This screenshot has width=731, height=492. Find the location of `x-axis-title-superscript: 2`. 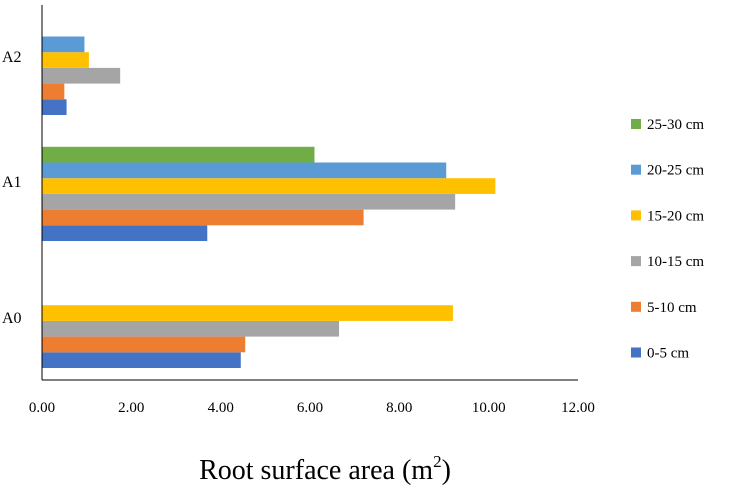

x-axis-title-superscript: 2 is located at coordinates (437, 461).